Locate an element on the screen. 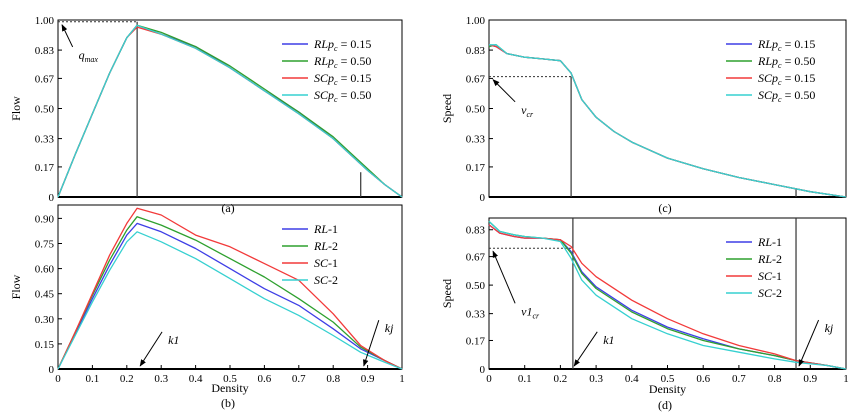 The height and width of the screenshot is (417, 858). y-tick-label: 0.83 is located at coordinates (45, 51).